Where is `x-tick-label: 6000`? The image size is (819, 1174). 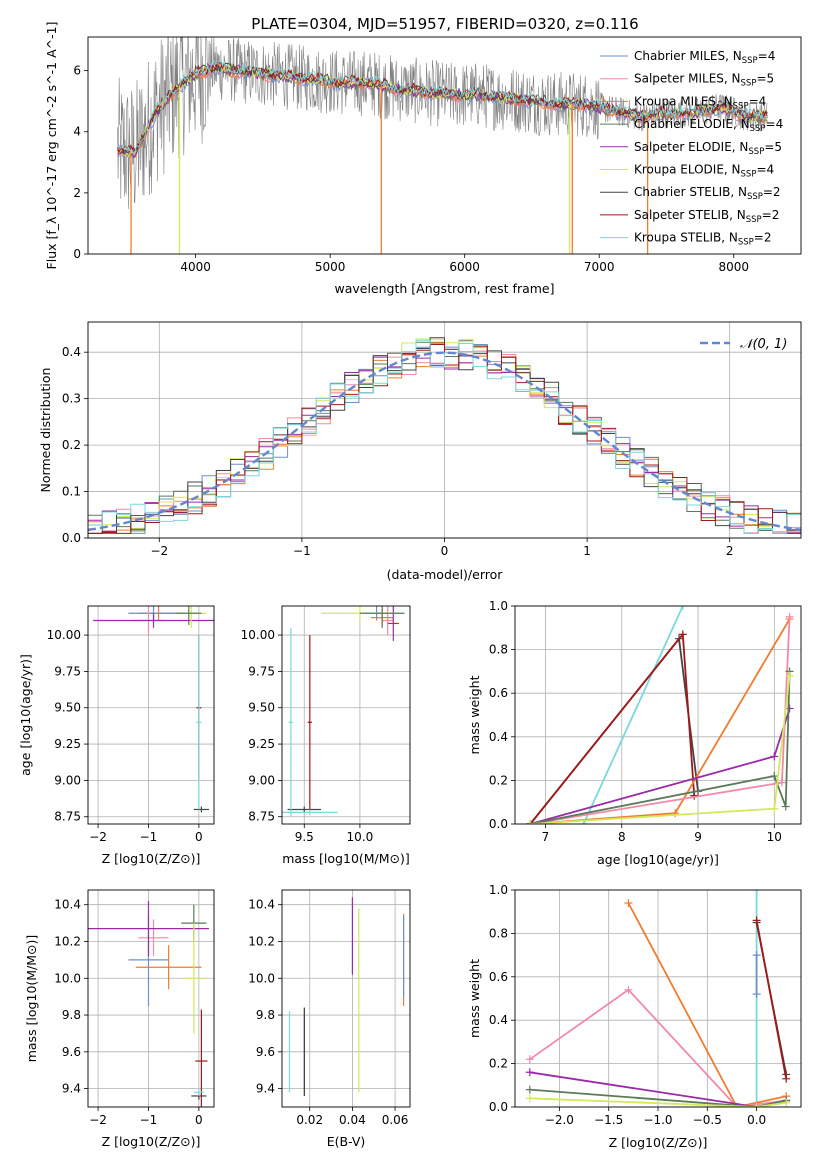 x-tick-label: 6000 is located at coordinates (464, 267).